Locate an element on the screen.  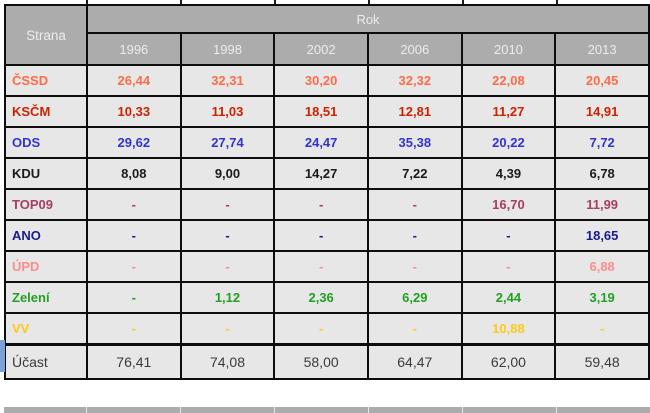
value-cell: 18,51 is located at coordinates (321, 111).